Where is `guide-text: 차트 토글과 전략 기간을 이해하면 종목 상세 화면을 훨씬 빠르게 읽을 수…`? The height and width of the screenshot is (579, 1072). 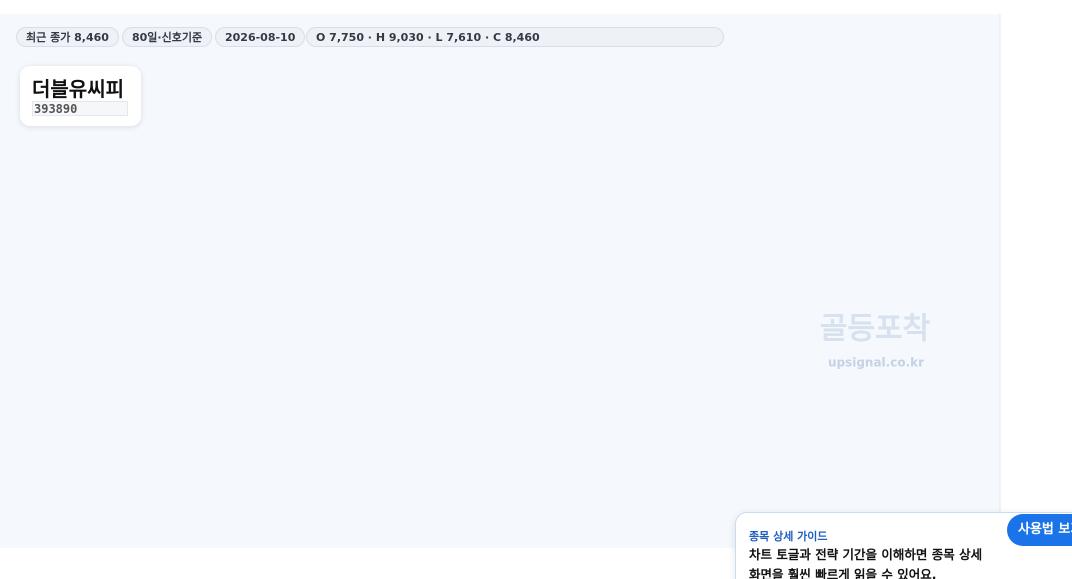 guide-text: 차트 토글과 전략 기간을 이해하면 종목 상세 화면을 훨씬 빠르게 읽을 수… is located at coordinates (866, 563).